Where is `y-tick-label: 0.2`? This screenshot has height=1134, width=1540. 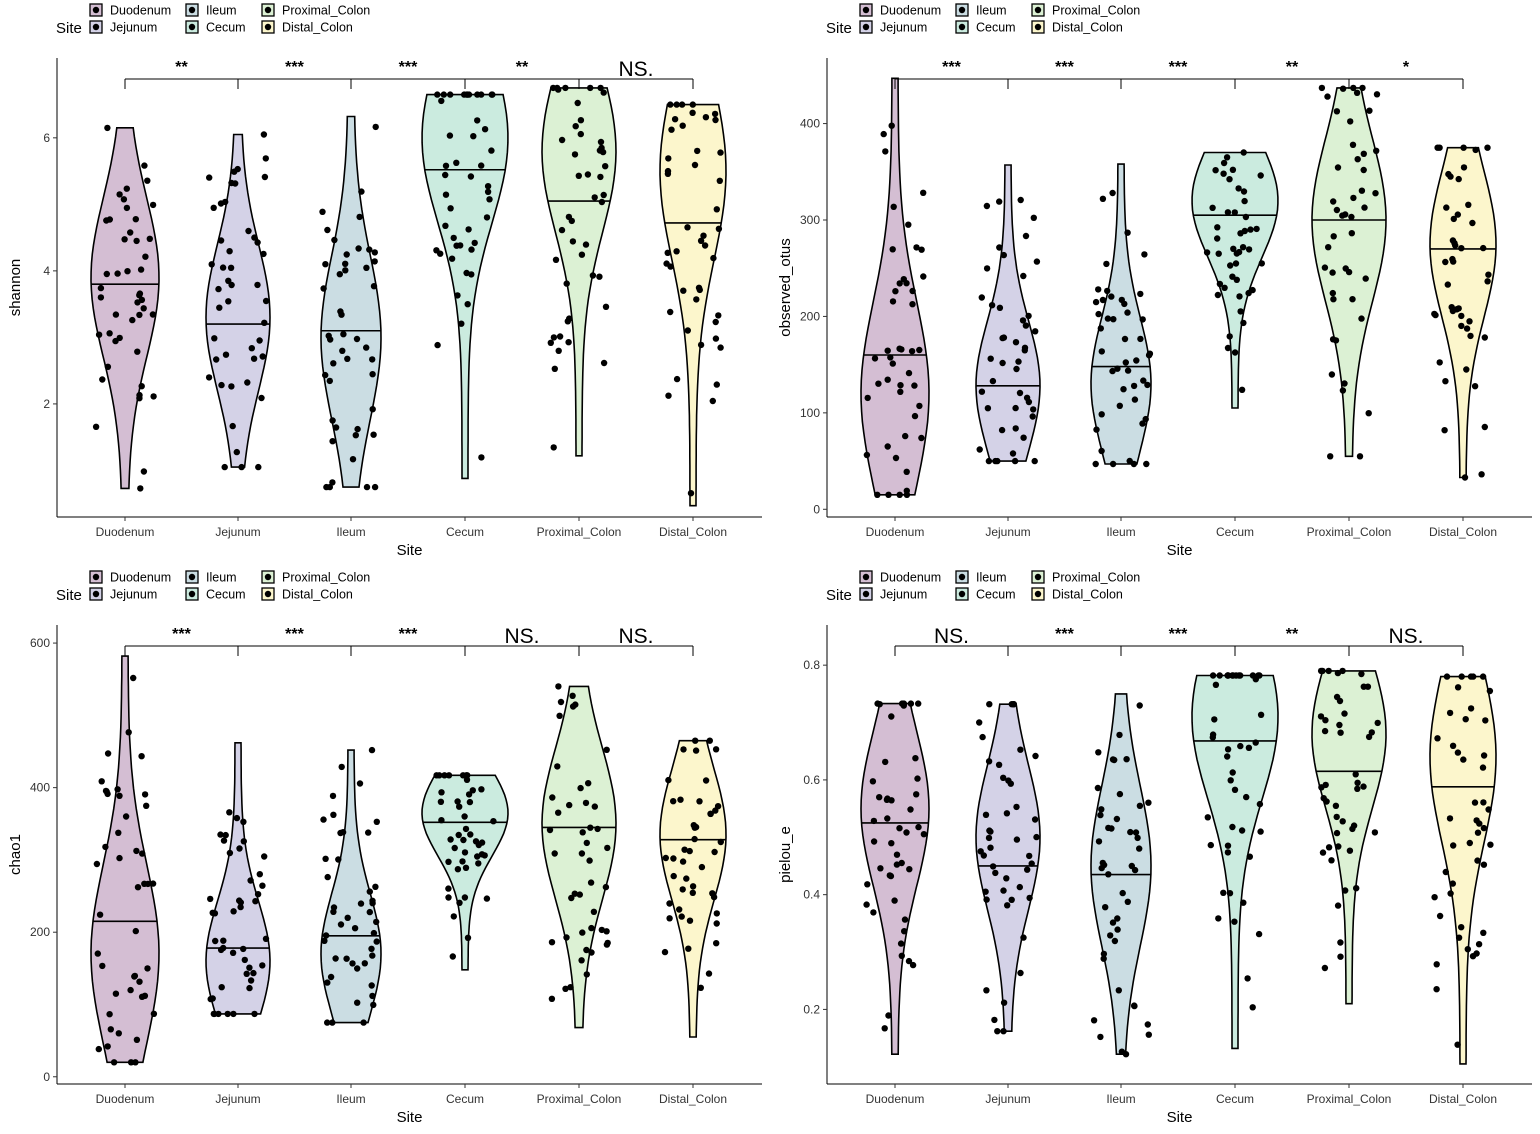
y-tick-label: 0.2 is located at coordinates (811, 1009).